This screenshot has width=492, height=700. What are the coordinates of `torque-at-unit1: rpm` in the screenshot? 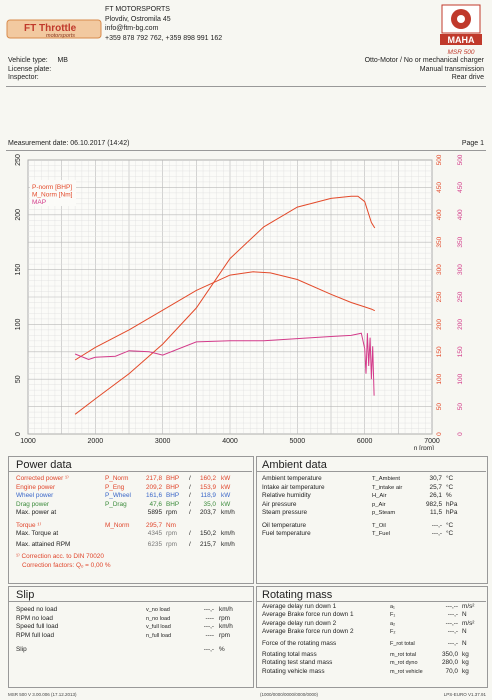 It's located at (172, 533).